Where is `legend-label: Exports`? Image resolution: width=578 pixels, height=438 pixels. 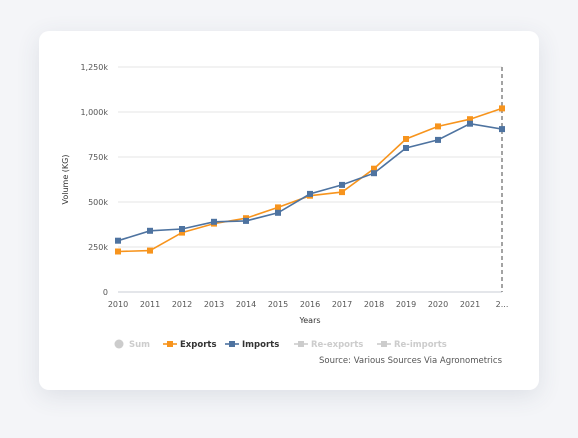
legend-label: Exports is located at coordinates (198, 345).